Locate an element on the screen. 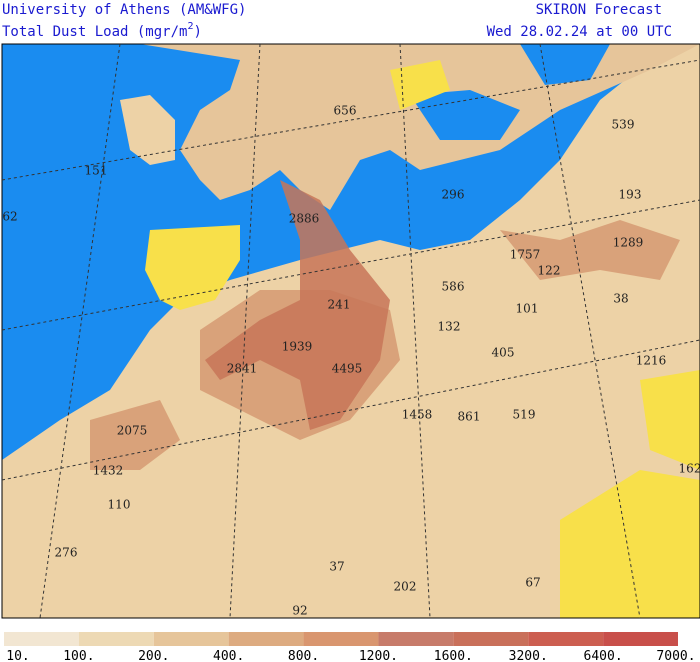  value-label: 405 is located at coordinates (503, 353).